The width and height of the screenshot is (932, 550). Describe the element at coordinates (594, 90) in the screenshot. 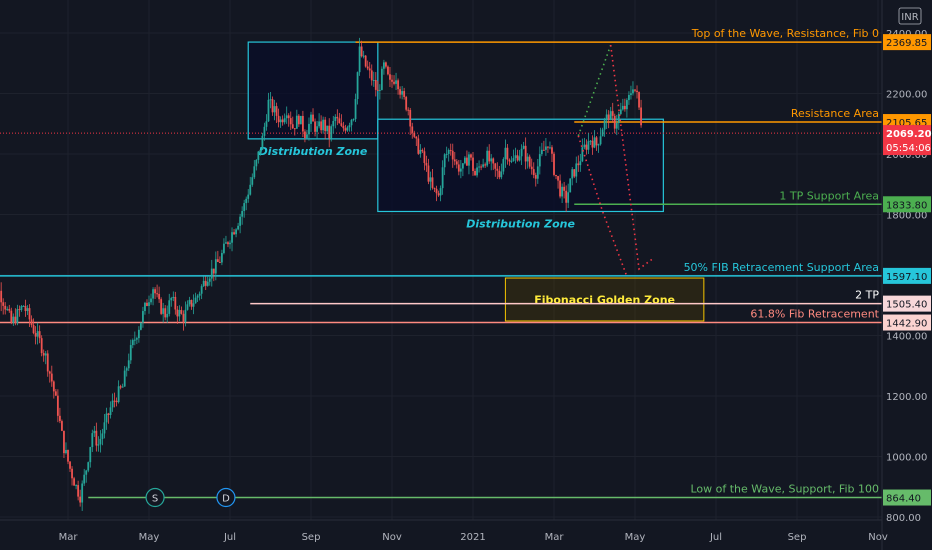

I see `projection-path` at that location.